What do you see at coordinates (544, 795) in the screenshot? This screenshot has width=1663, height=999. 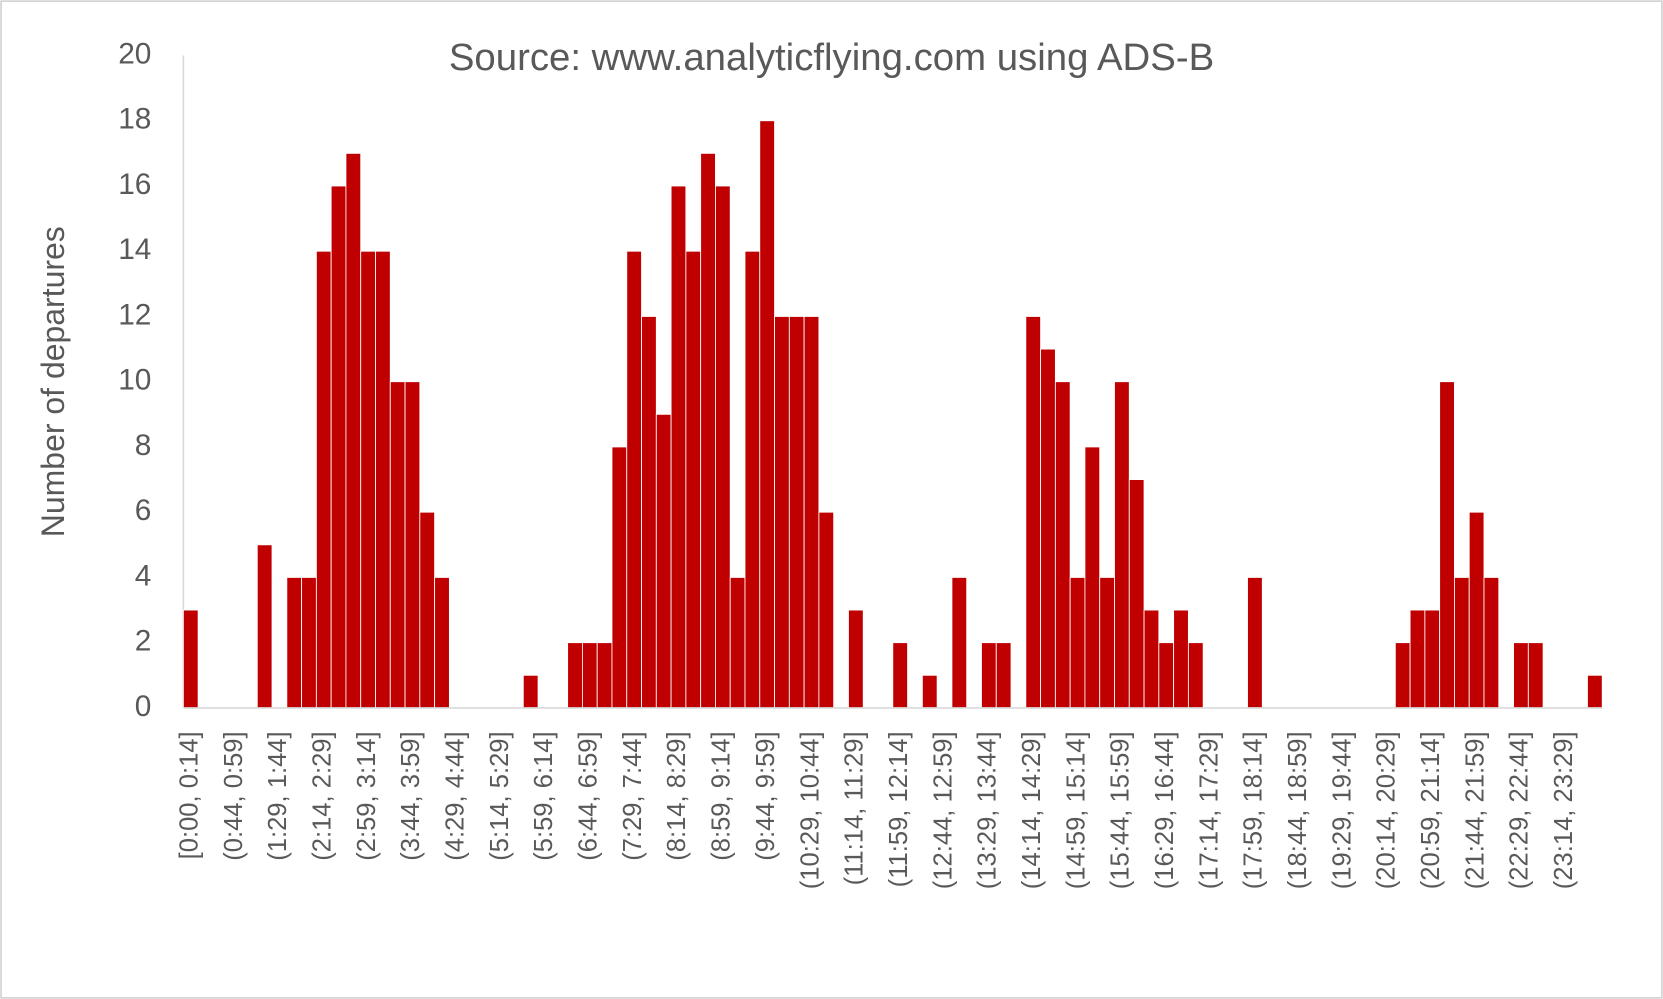 I see `x-tick-label: (5:59, 6:14]` at bounding box center [544, 795].